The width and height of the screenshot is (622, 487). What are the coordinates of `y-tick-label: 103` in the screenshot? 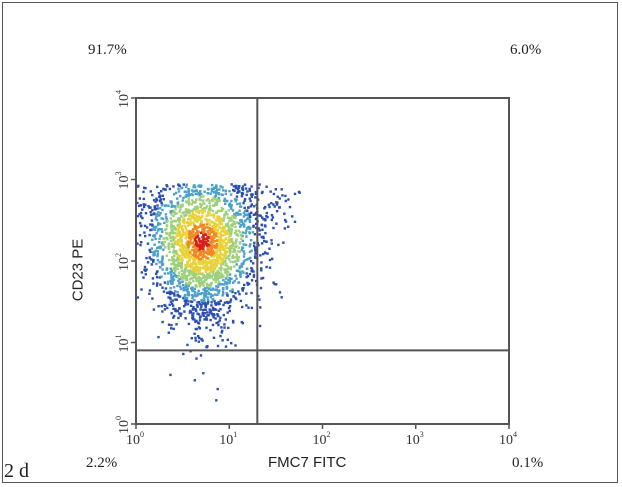 It's located at (123, 181).